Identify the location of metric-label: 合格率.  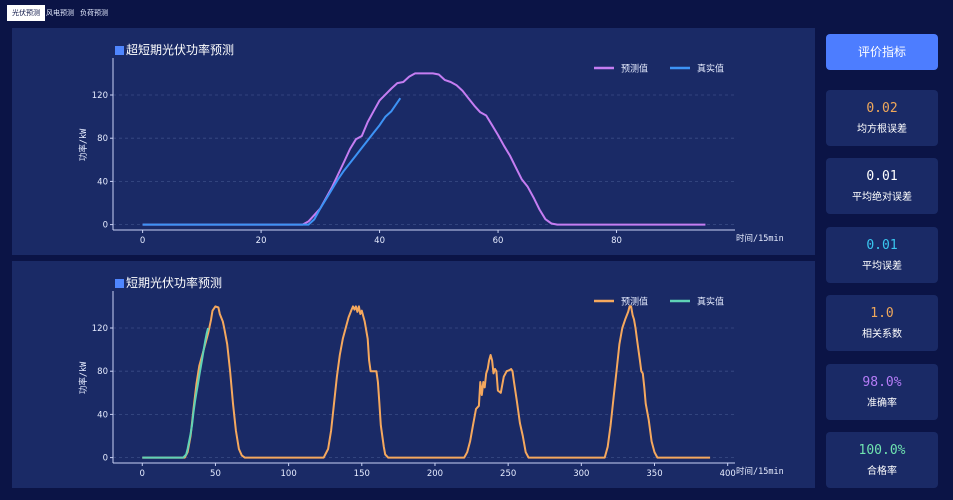
(882, 471).